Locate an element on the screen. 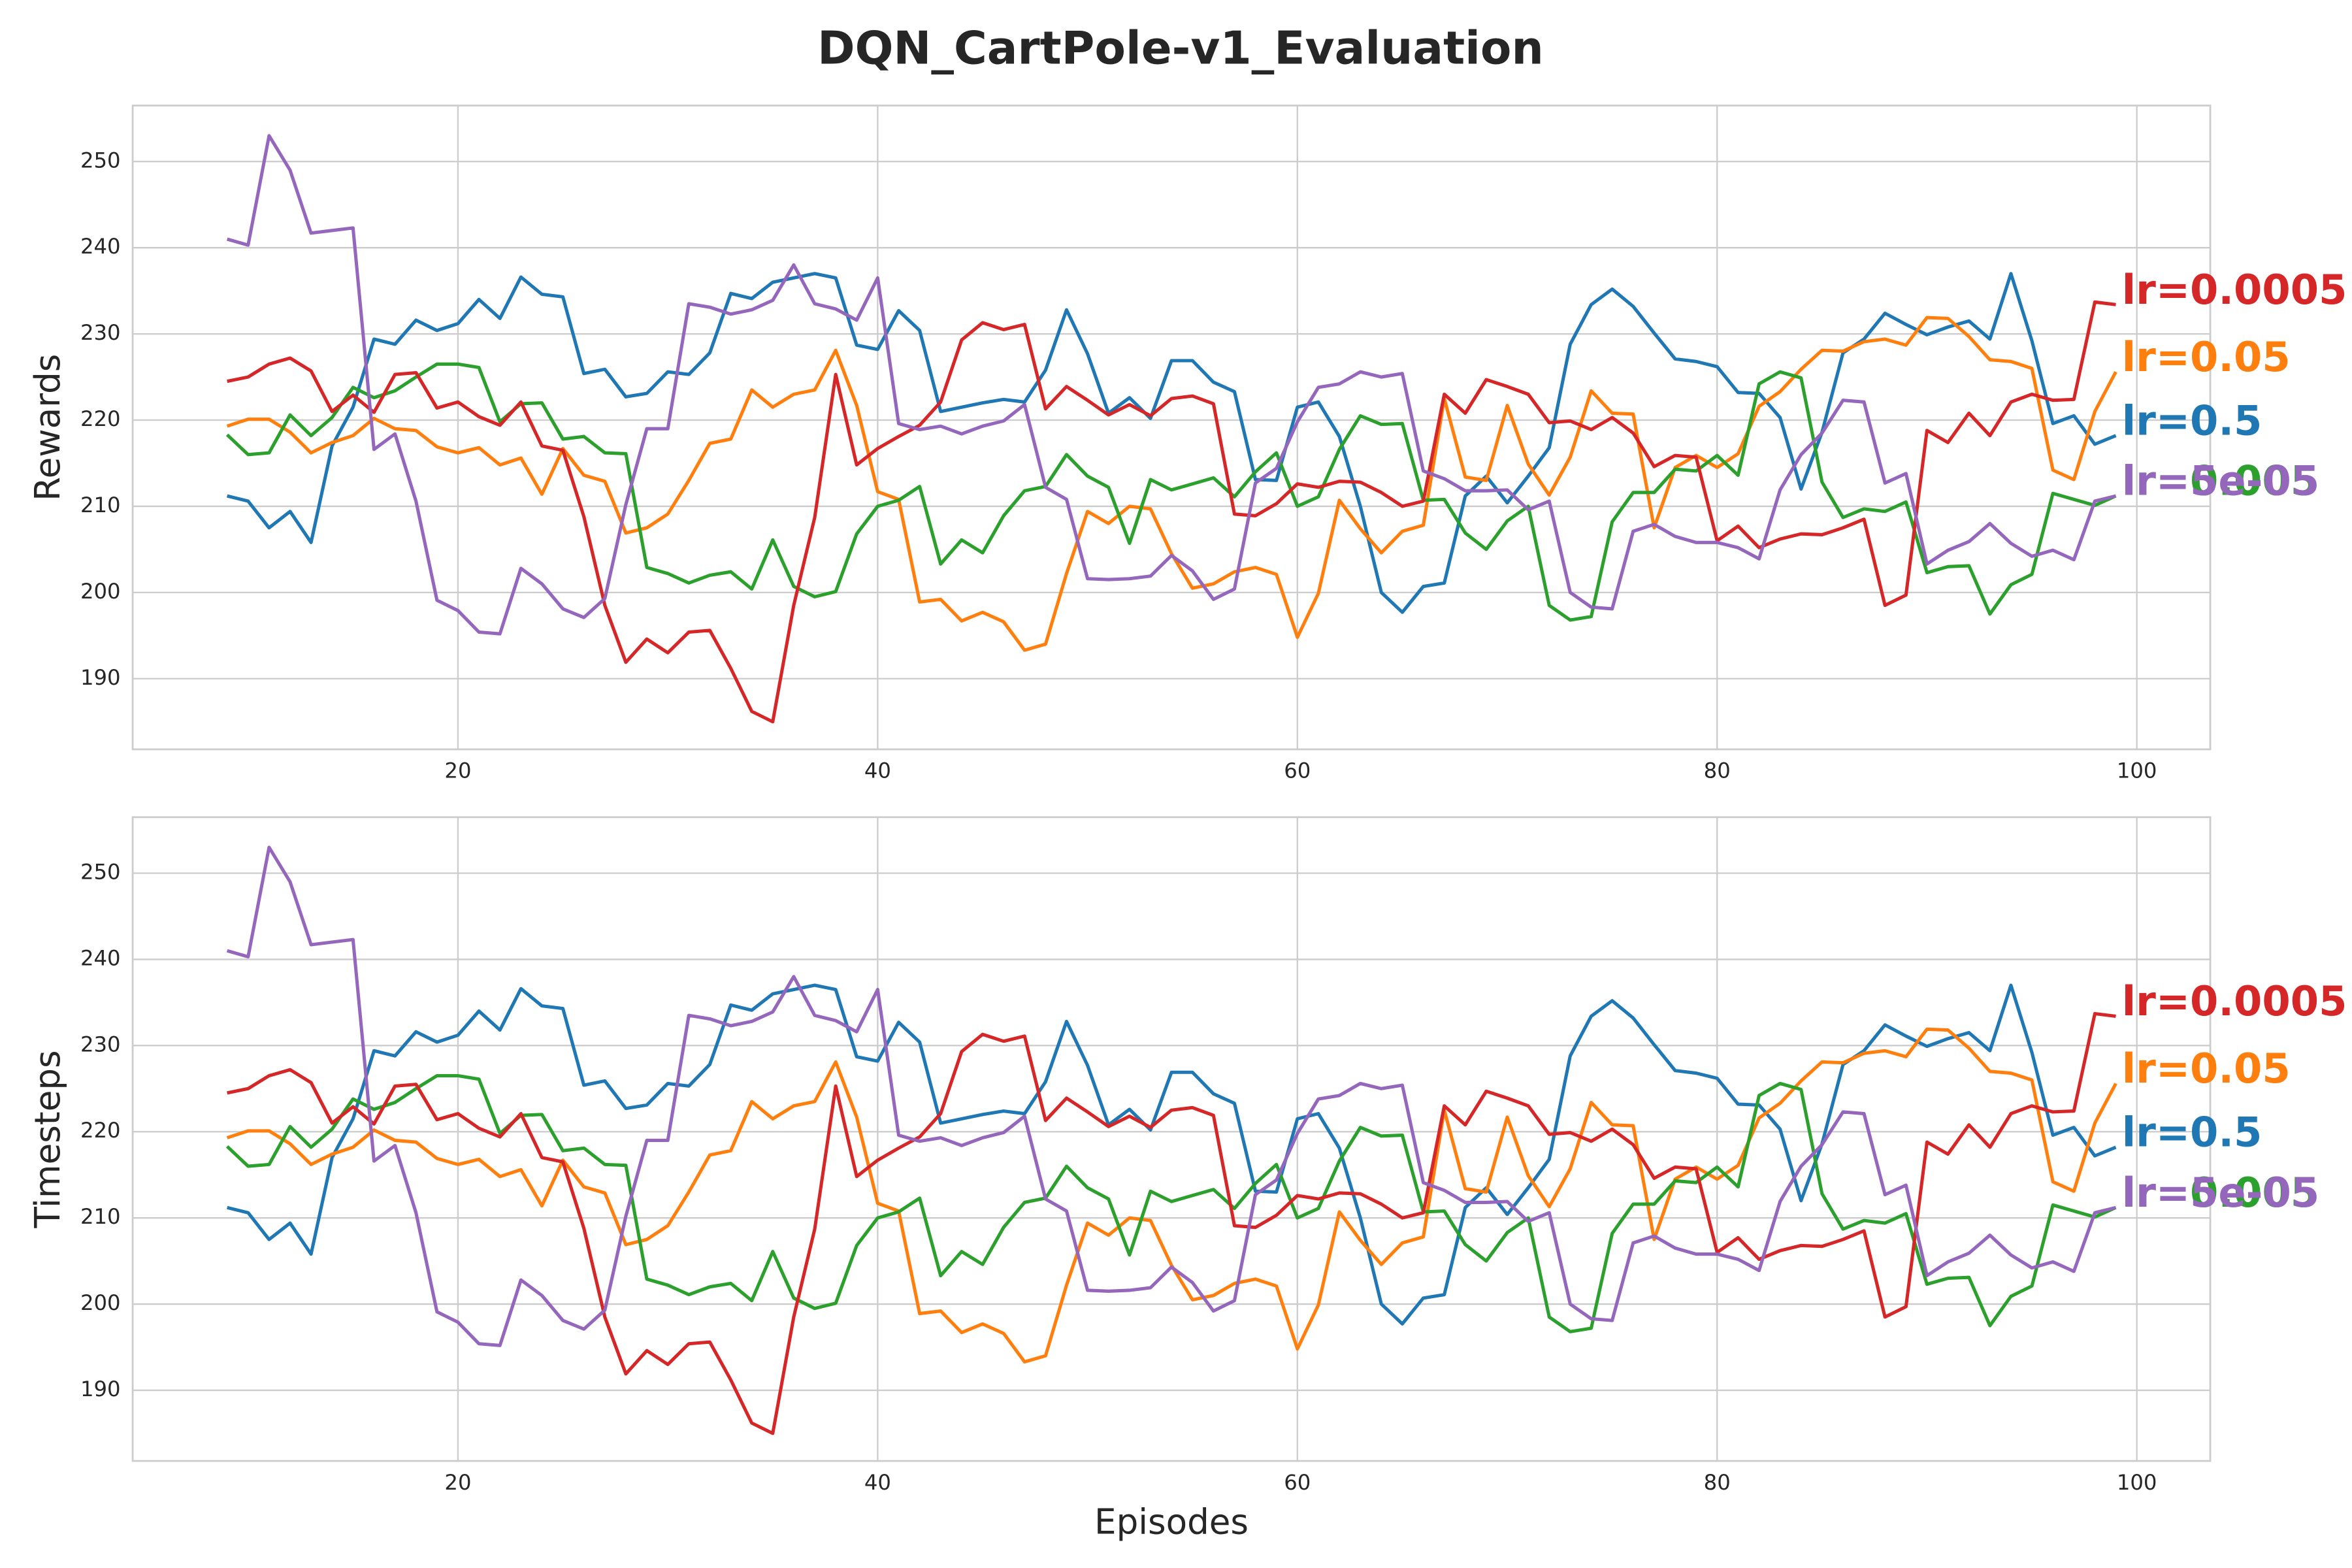  y-axis-label: Rewards is located at coordinates (47, 427).